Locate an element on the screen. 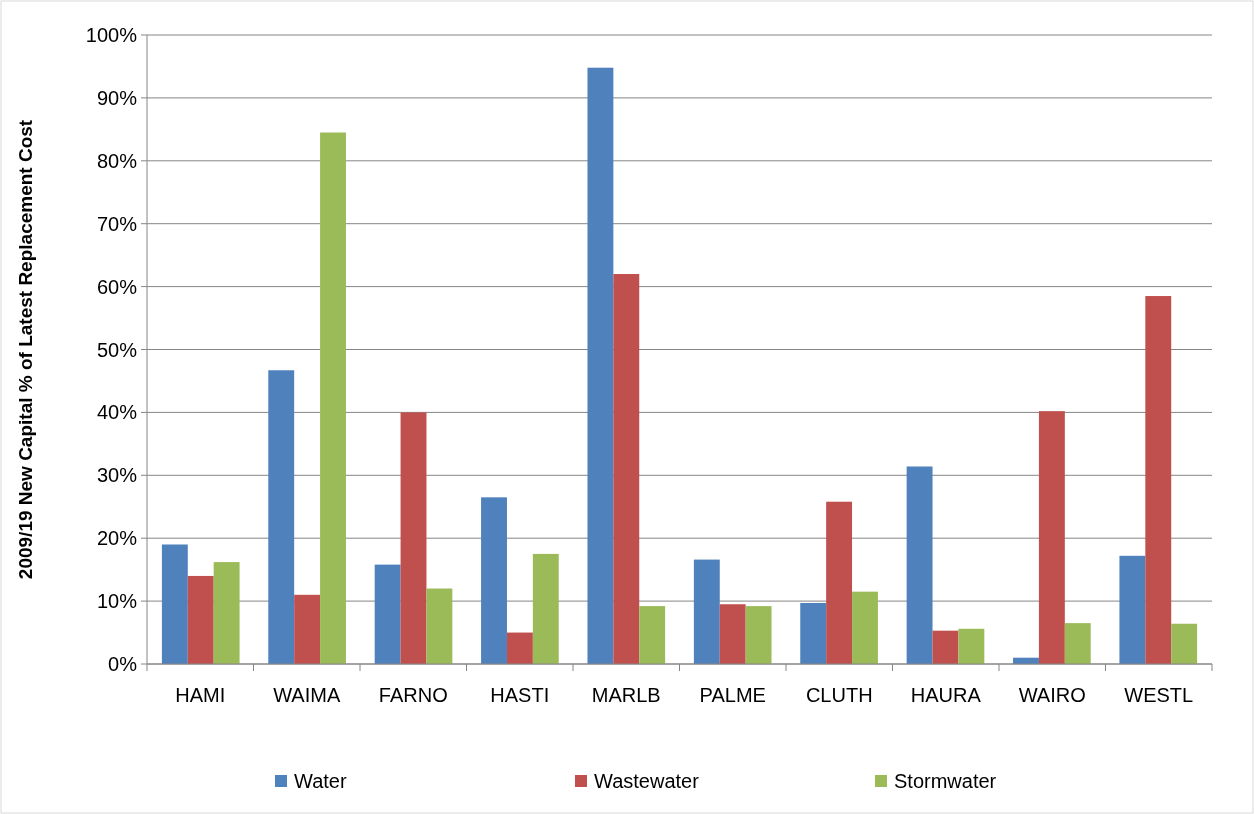  x-tick-label: WESTL is located at coordinates (1159, 695).